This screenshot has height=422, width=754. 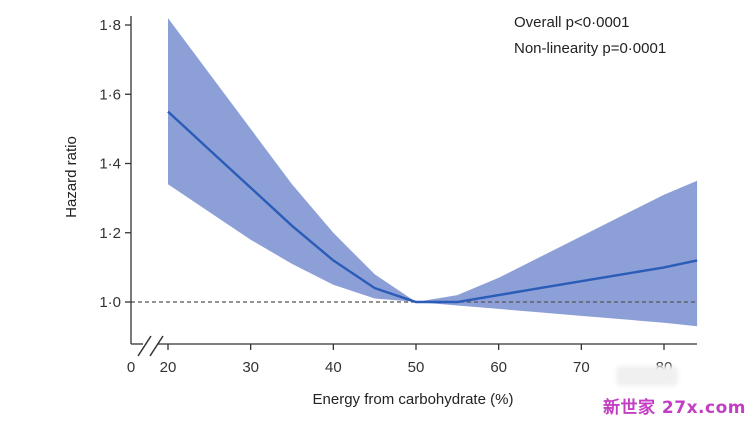 I want to click on p-value-annotation: Overall p<0·0001, so click(x=572, y=22).